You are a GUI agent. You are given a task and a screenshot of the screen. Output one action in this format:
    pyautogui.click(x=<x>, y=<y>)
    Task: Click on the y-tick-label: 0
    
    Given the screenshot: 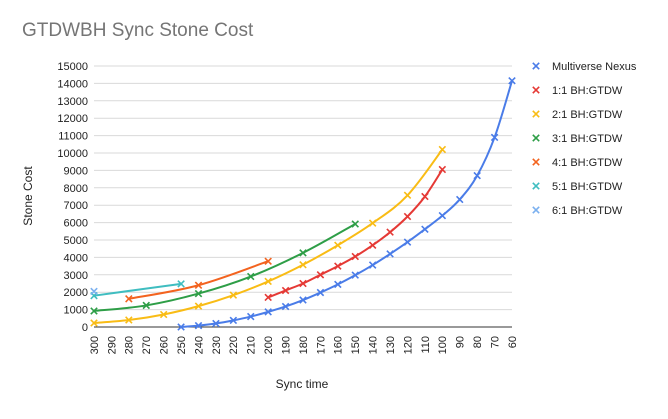 What is the action you would take?
    pyautogui.click(x=85, y=328)
    